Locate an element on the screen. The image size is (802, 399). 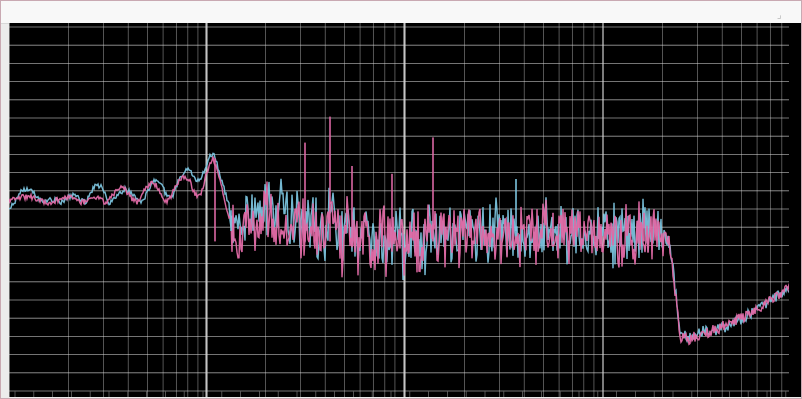
right-scale is located at coordinates (795, 210).